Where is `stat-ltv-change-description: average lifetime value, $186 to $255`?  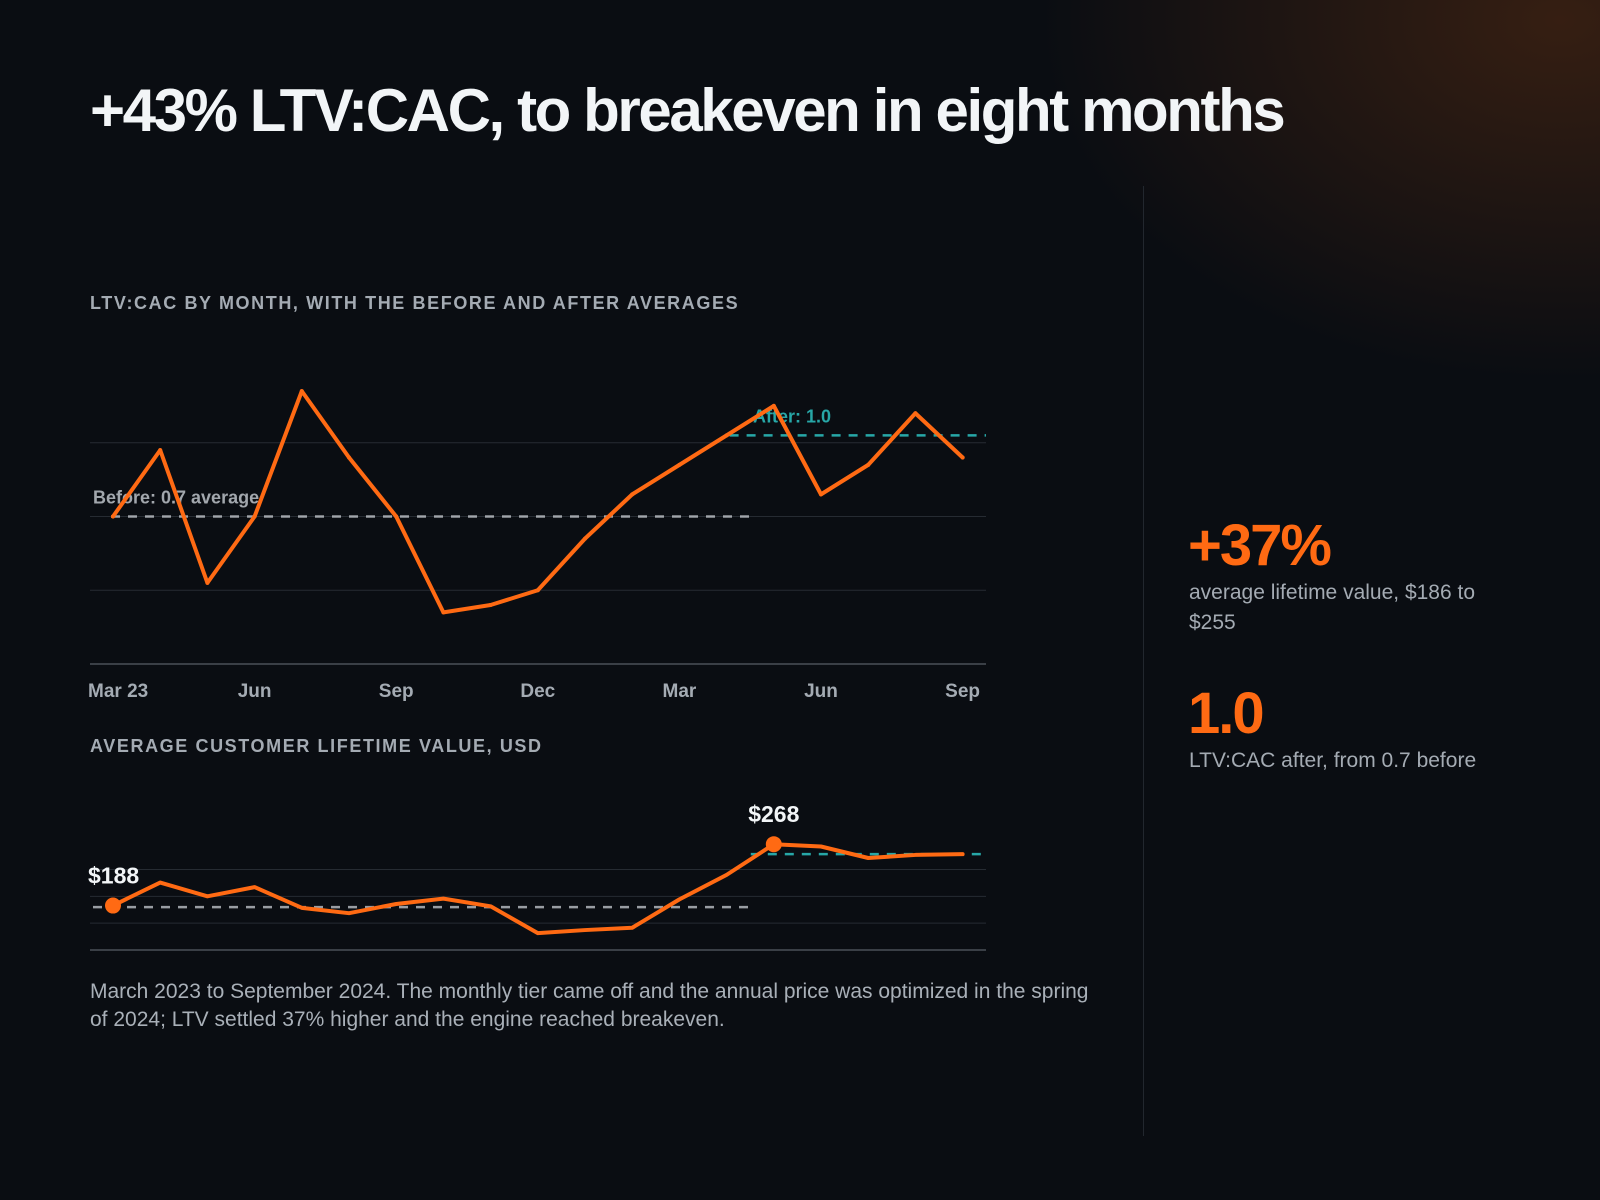 stat-ltv-change-description: average lifetime value, $186 to $255 is located at coordinates (1332, 607).